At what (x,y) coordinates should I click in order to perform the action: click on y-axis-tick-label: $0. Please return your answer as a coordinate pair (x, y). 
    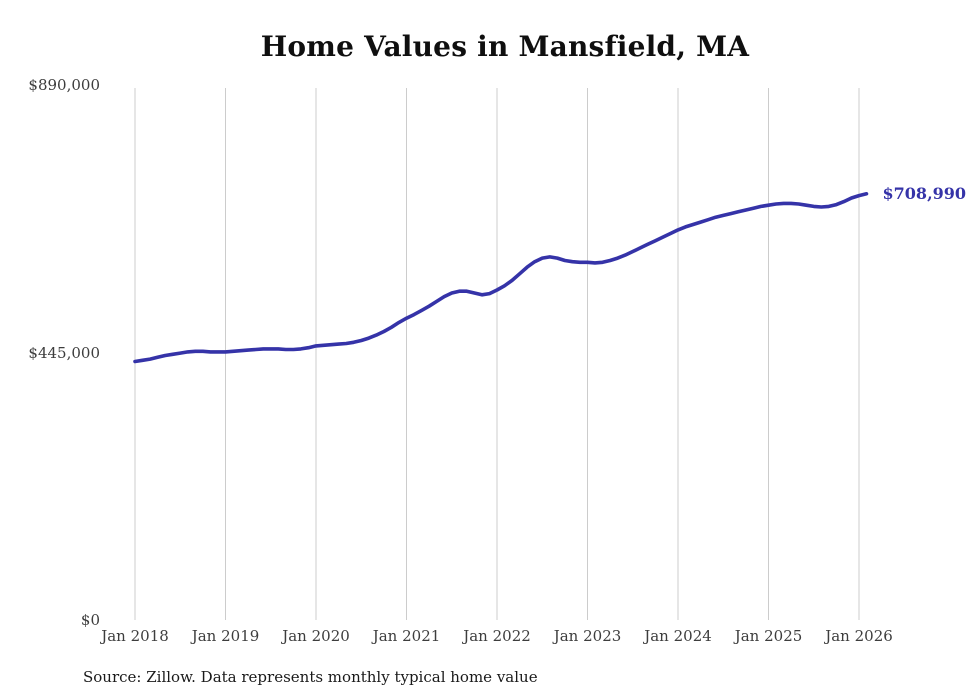
    Looking at the image, I should click on (90, 620).